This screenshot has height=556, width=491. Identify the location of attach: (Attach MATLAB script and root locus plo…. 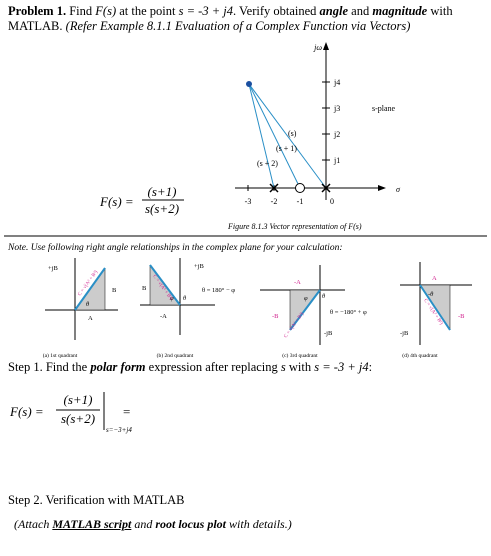
(153, 524).